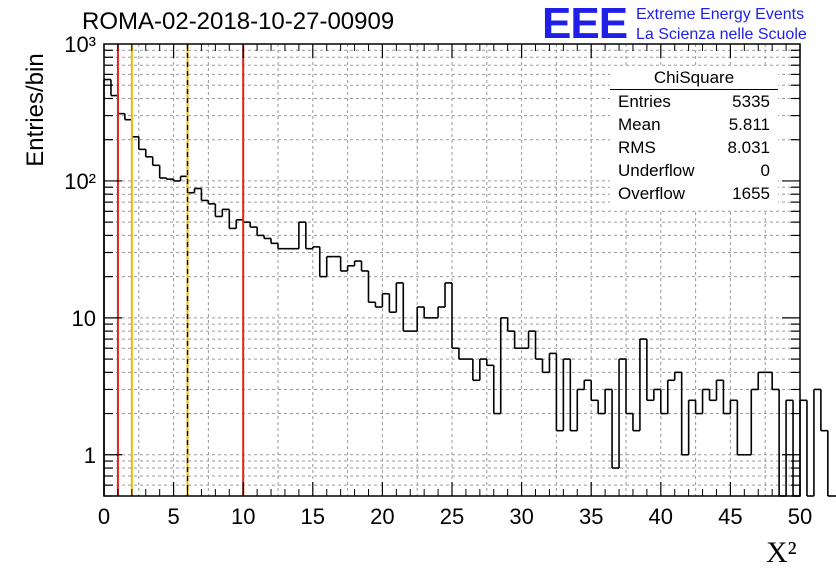  Describe the element at coordinates (637, 147) in the screenshot. I see `stats-label: RMS` at that location.